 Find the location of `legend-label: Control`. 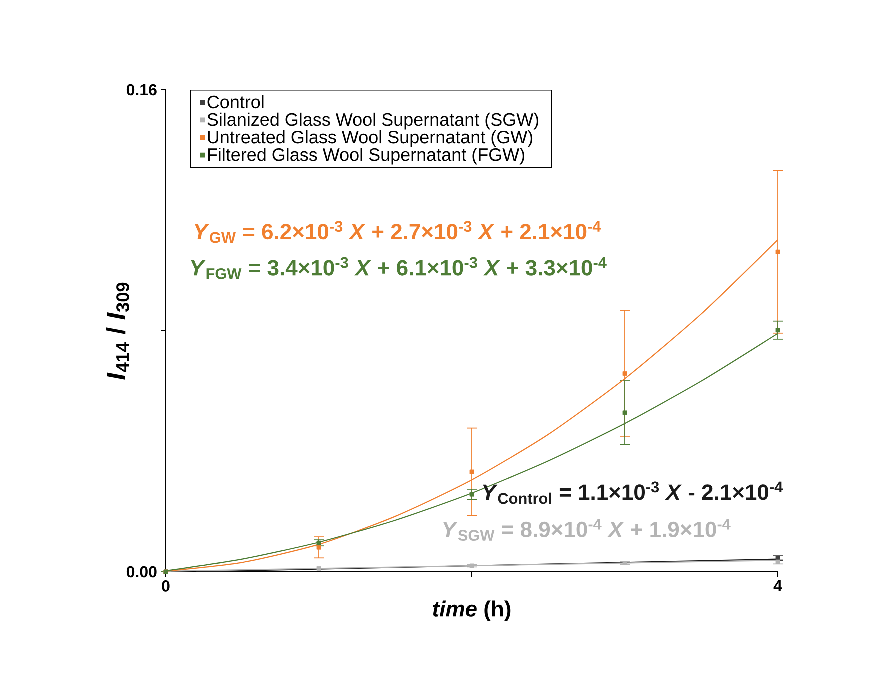

legend-label: Control is located at coordinates (236, 102).